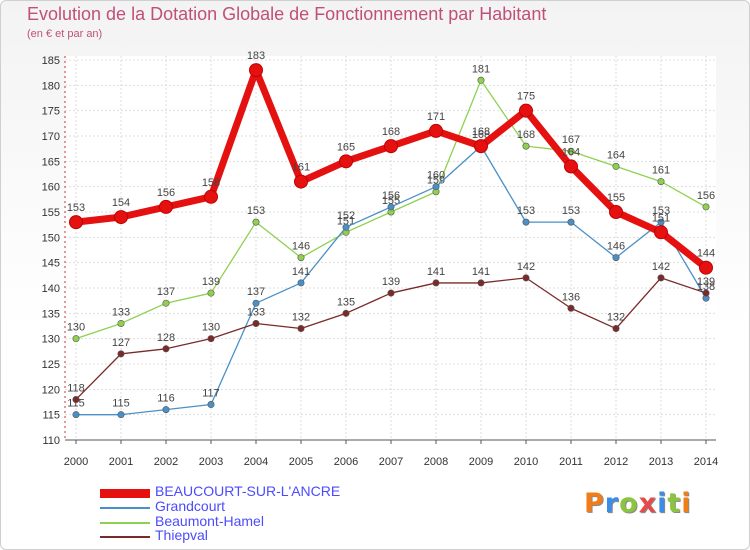 The height and width of the screenshot is (550, 750). I want to click on data-label: 146, so click(616, 247).